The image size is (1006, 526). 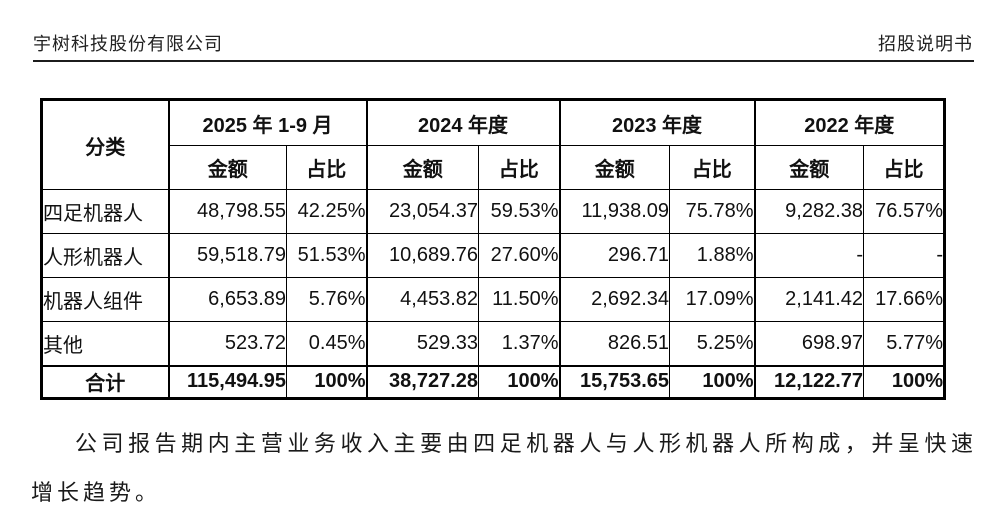 I want to click on amount-cell: -, so click(x=809, y=255).